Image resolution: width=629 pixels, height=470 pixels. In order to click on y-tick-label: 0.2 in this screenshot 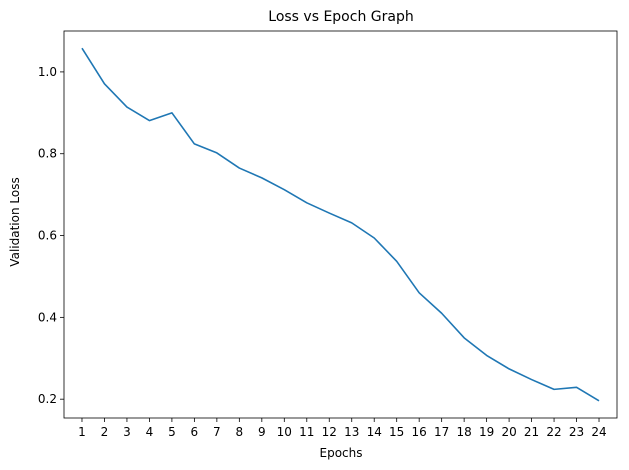, I will do `click(47, 399)`.